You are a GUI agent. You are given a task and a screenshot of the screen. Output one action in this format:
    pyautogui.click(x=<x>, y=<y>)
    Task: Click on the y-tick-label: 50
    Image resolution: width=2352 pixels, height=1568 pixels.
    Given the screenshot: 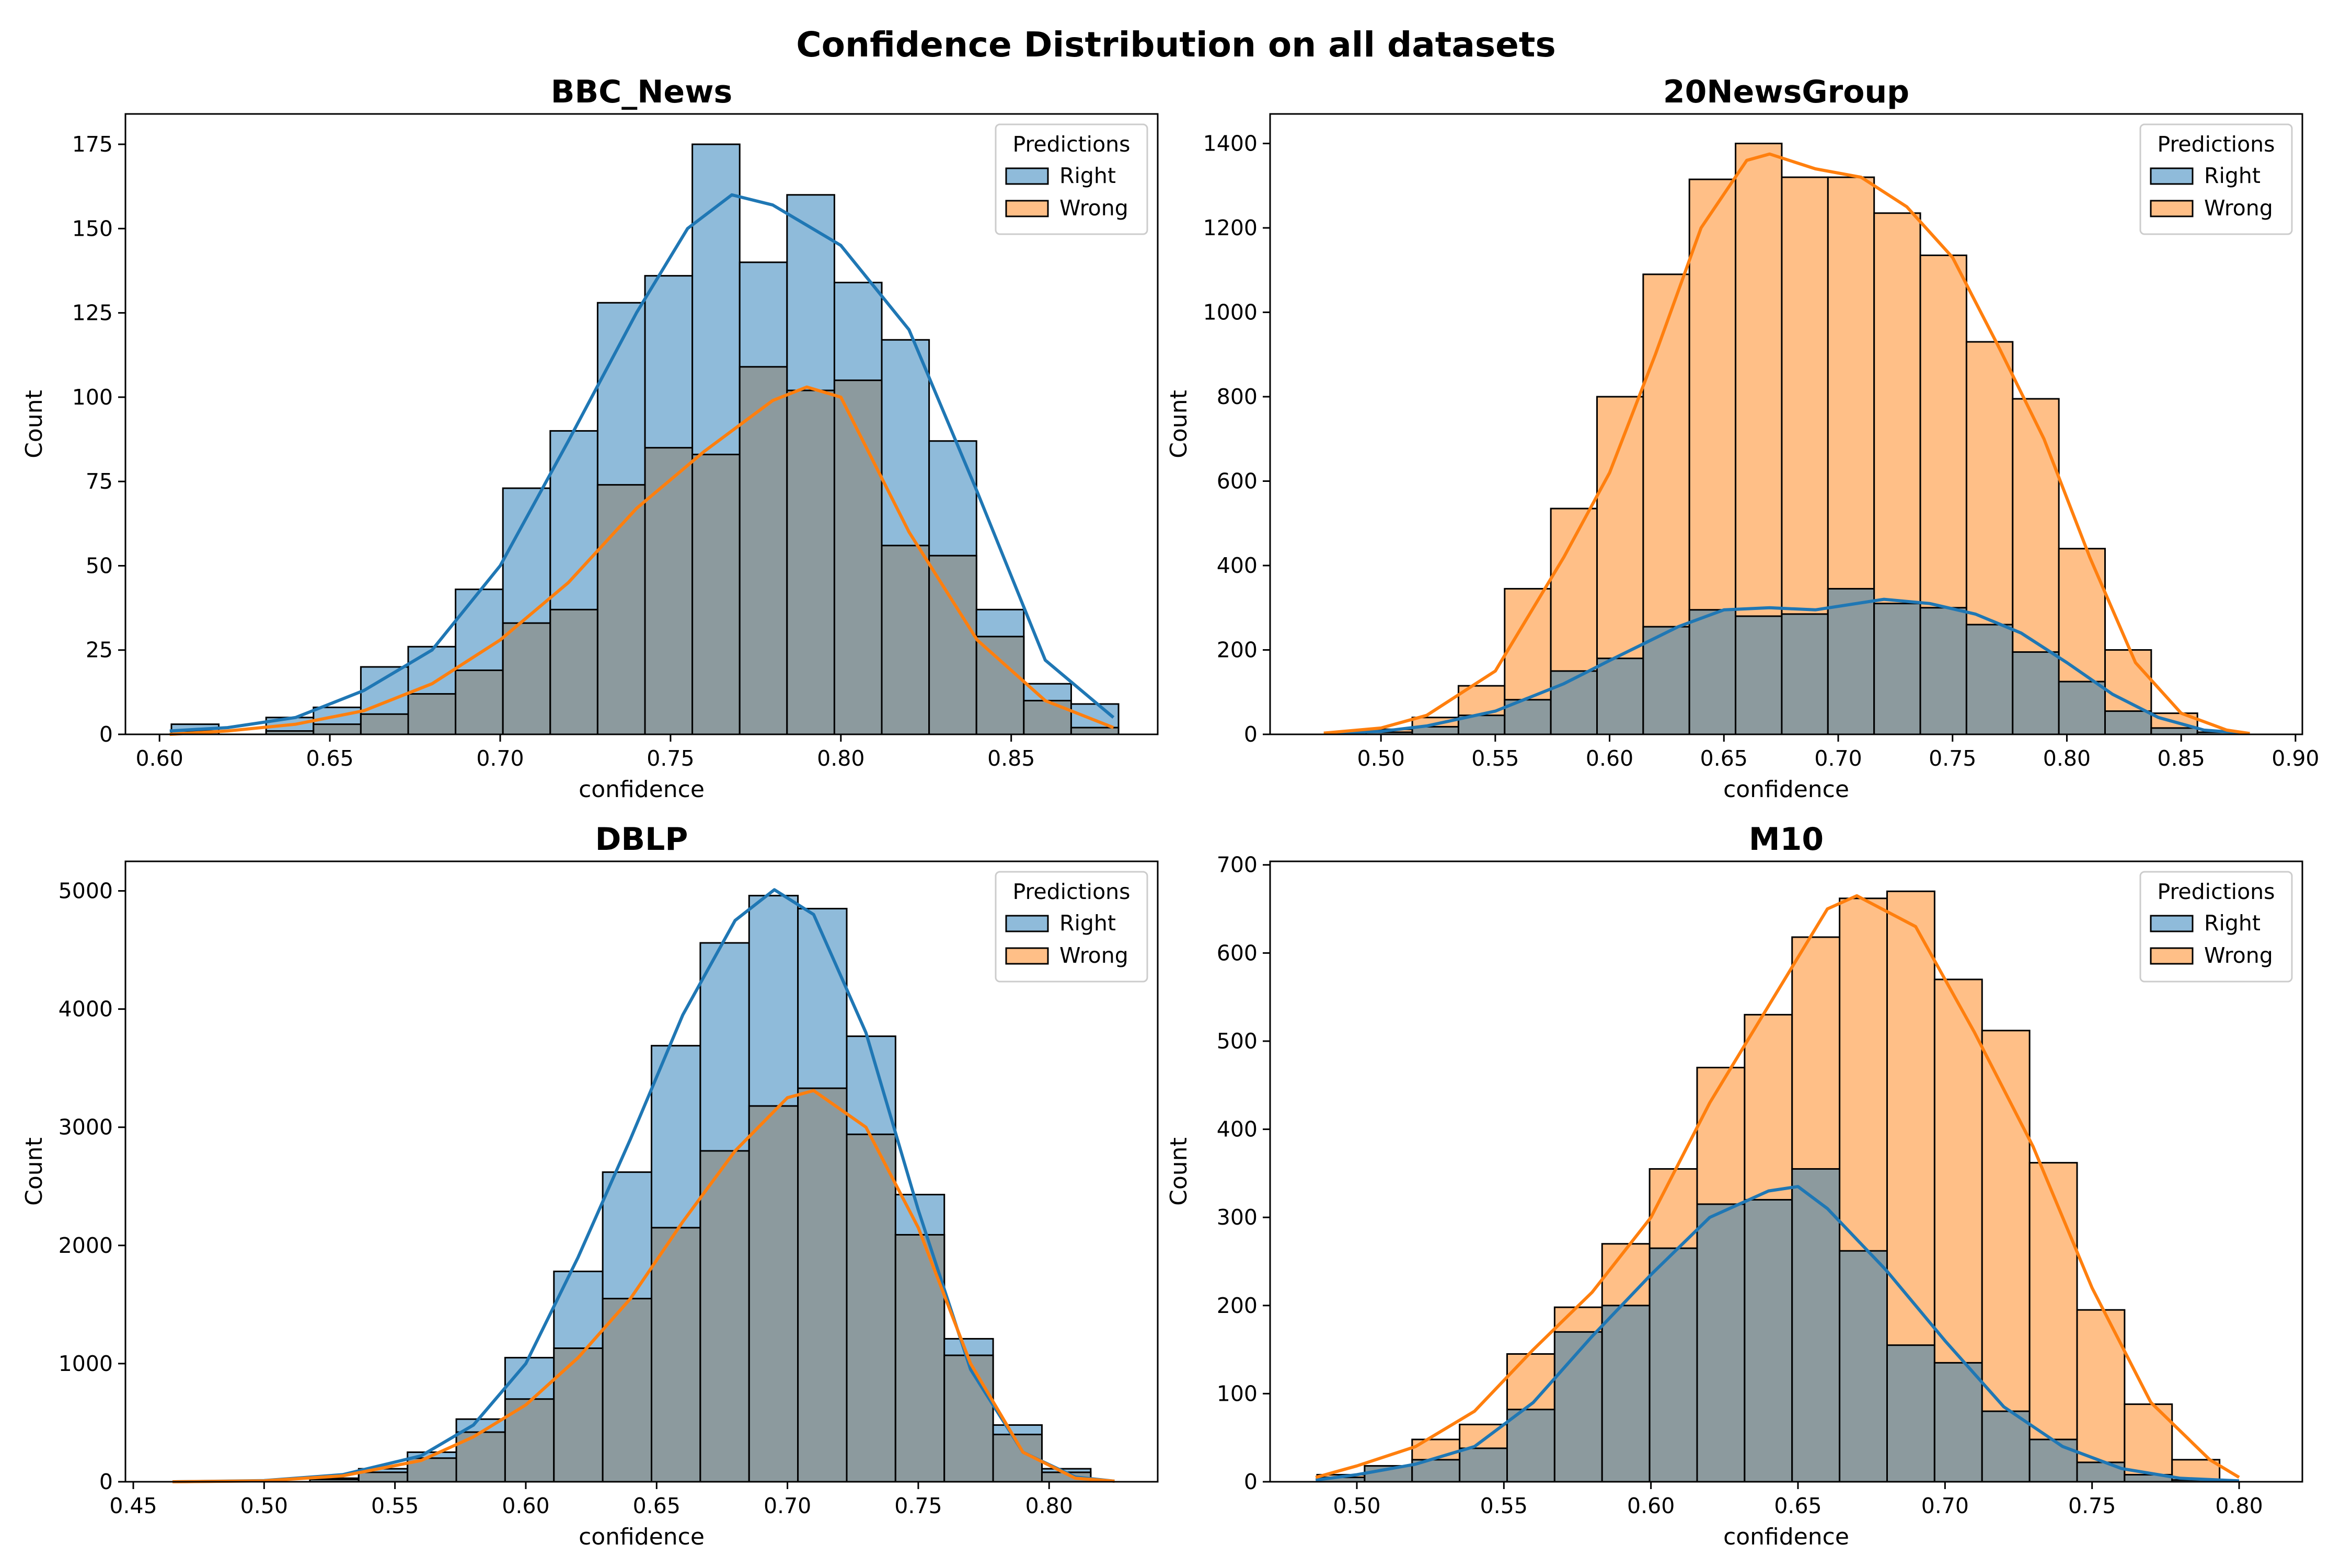 What is the action you would take?
    pyautogui.click(x=99, y=565)
    